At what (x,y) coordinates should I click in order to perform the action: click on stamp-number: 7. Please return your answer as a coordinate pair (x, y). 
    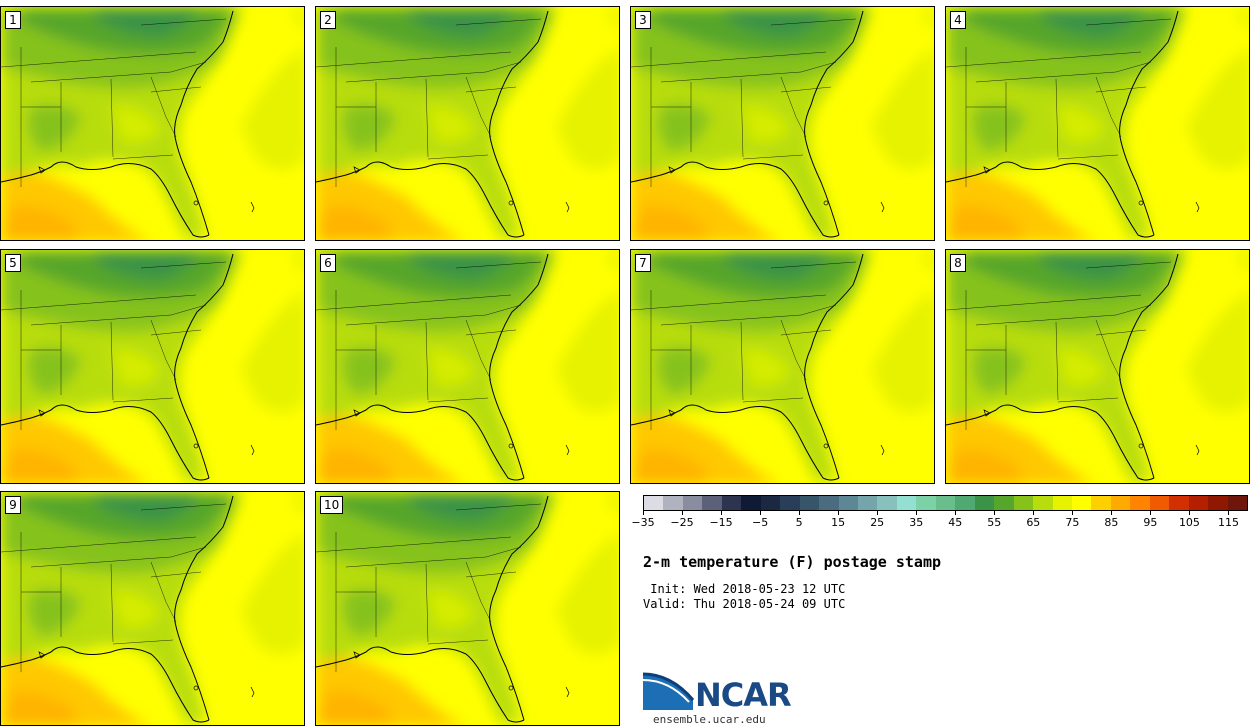
    Looking at the image, I should click on (643, 263).